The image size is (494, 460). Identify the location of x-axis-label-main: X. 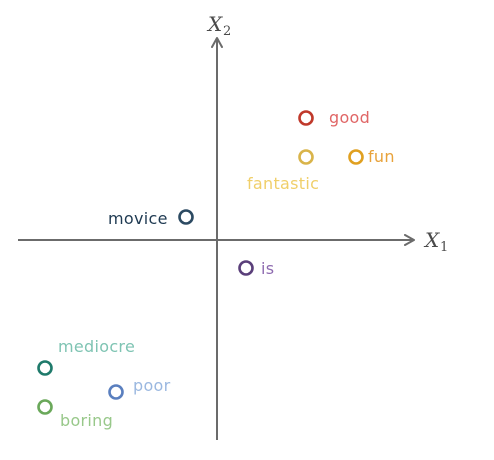
(431, 240).